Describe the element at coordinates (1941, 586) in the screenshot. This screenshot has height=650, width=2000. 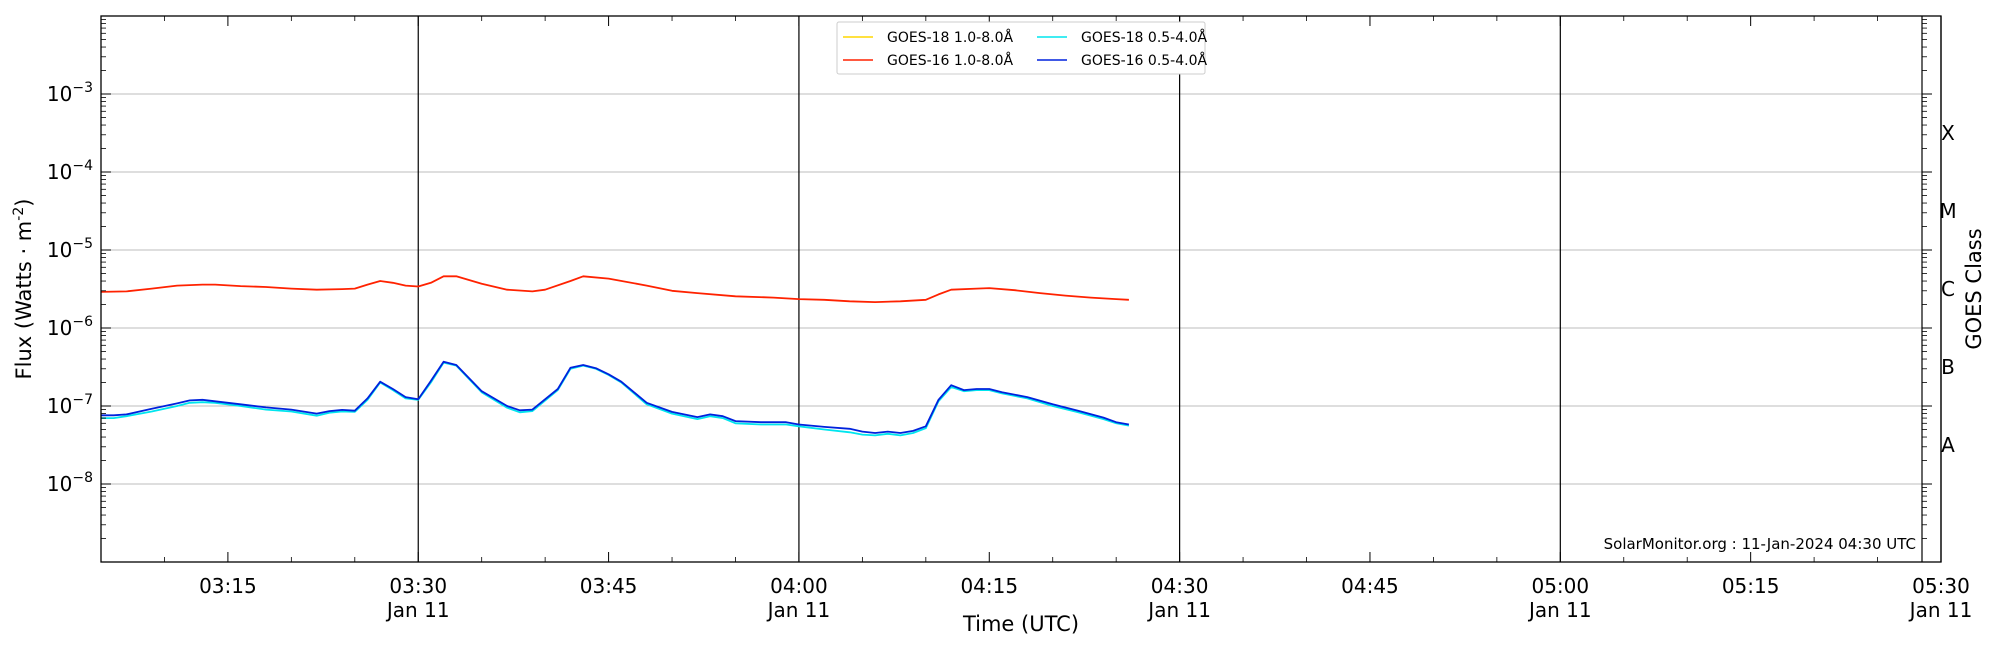
I see `x-tick-label: 05:30` at that location.